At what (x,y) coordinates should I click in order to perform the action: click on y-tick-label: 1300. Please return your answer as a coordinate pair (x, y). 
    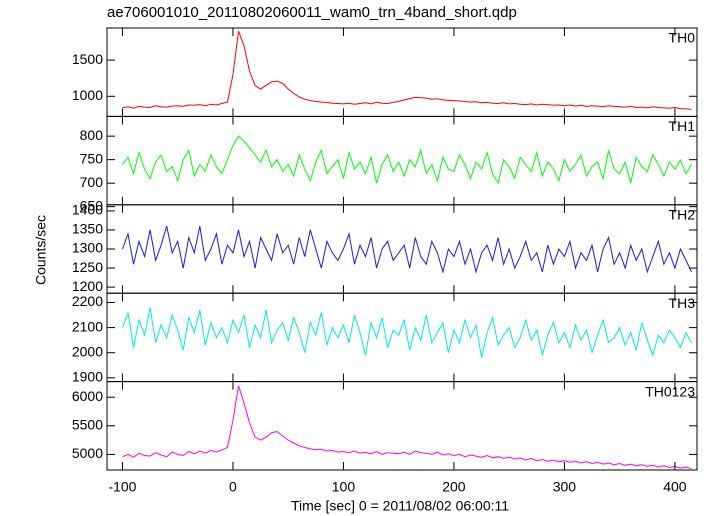
    Looking at the image, I should click on (87, 248).